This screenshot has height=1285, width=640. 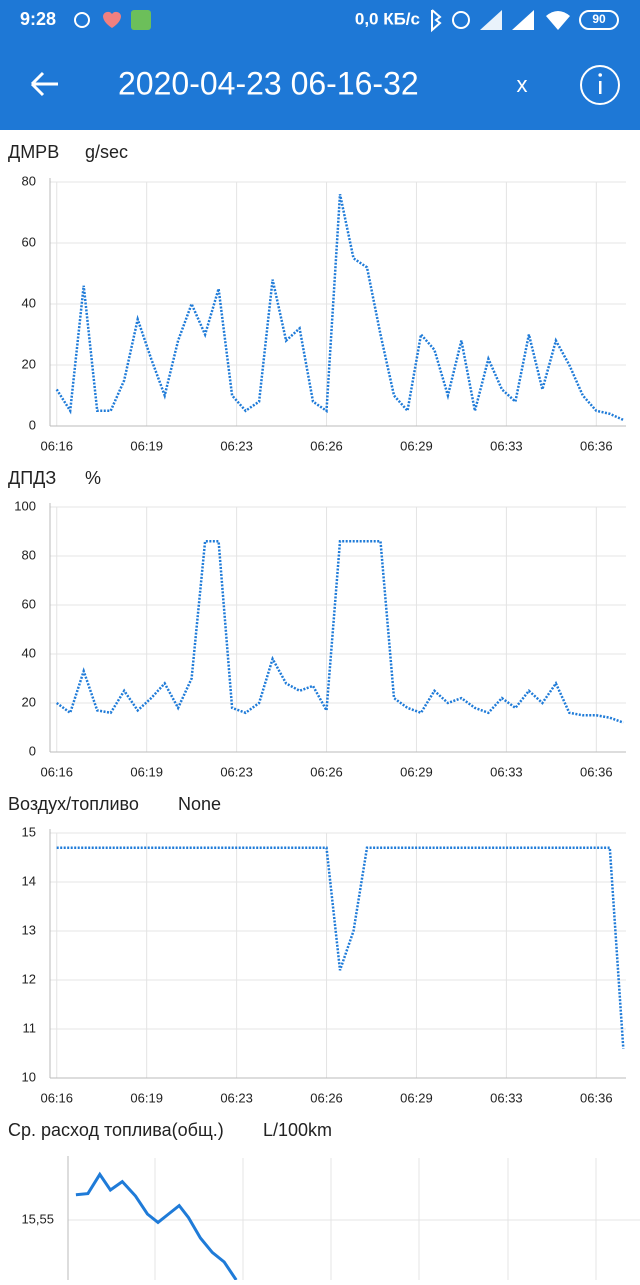 I want to click on chart-unit: g/sec, so click(x=106, y=152).